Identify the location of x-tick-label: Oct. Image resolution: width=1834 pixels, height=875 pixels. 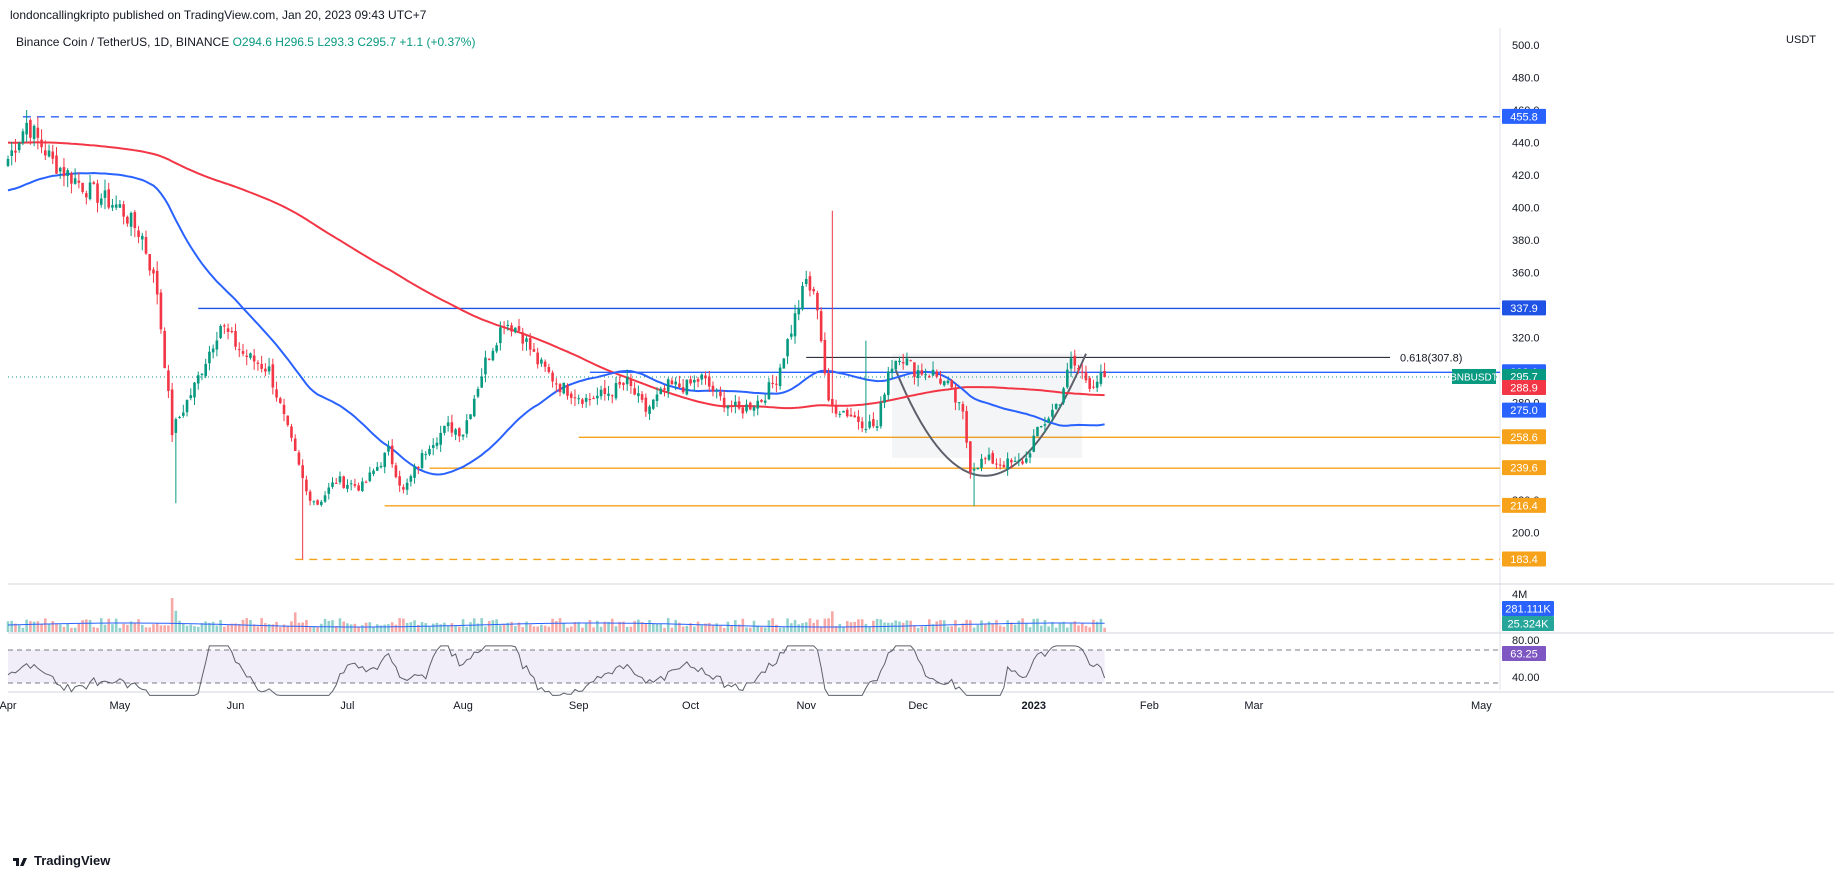
(690, 706).